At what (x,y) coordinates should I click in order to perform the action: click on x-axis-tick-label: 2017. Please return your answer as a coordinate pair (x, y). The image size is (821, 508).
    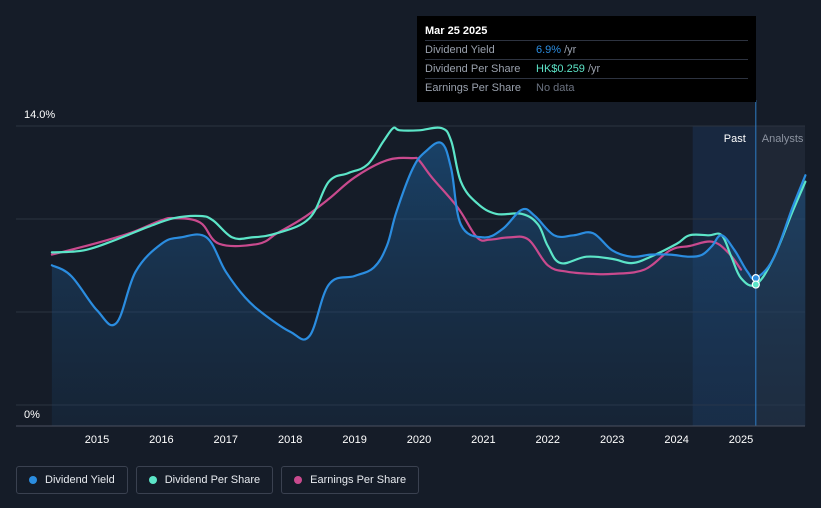
    Looking at the image, I should click on (226, 440).